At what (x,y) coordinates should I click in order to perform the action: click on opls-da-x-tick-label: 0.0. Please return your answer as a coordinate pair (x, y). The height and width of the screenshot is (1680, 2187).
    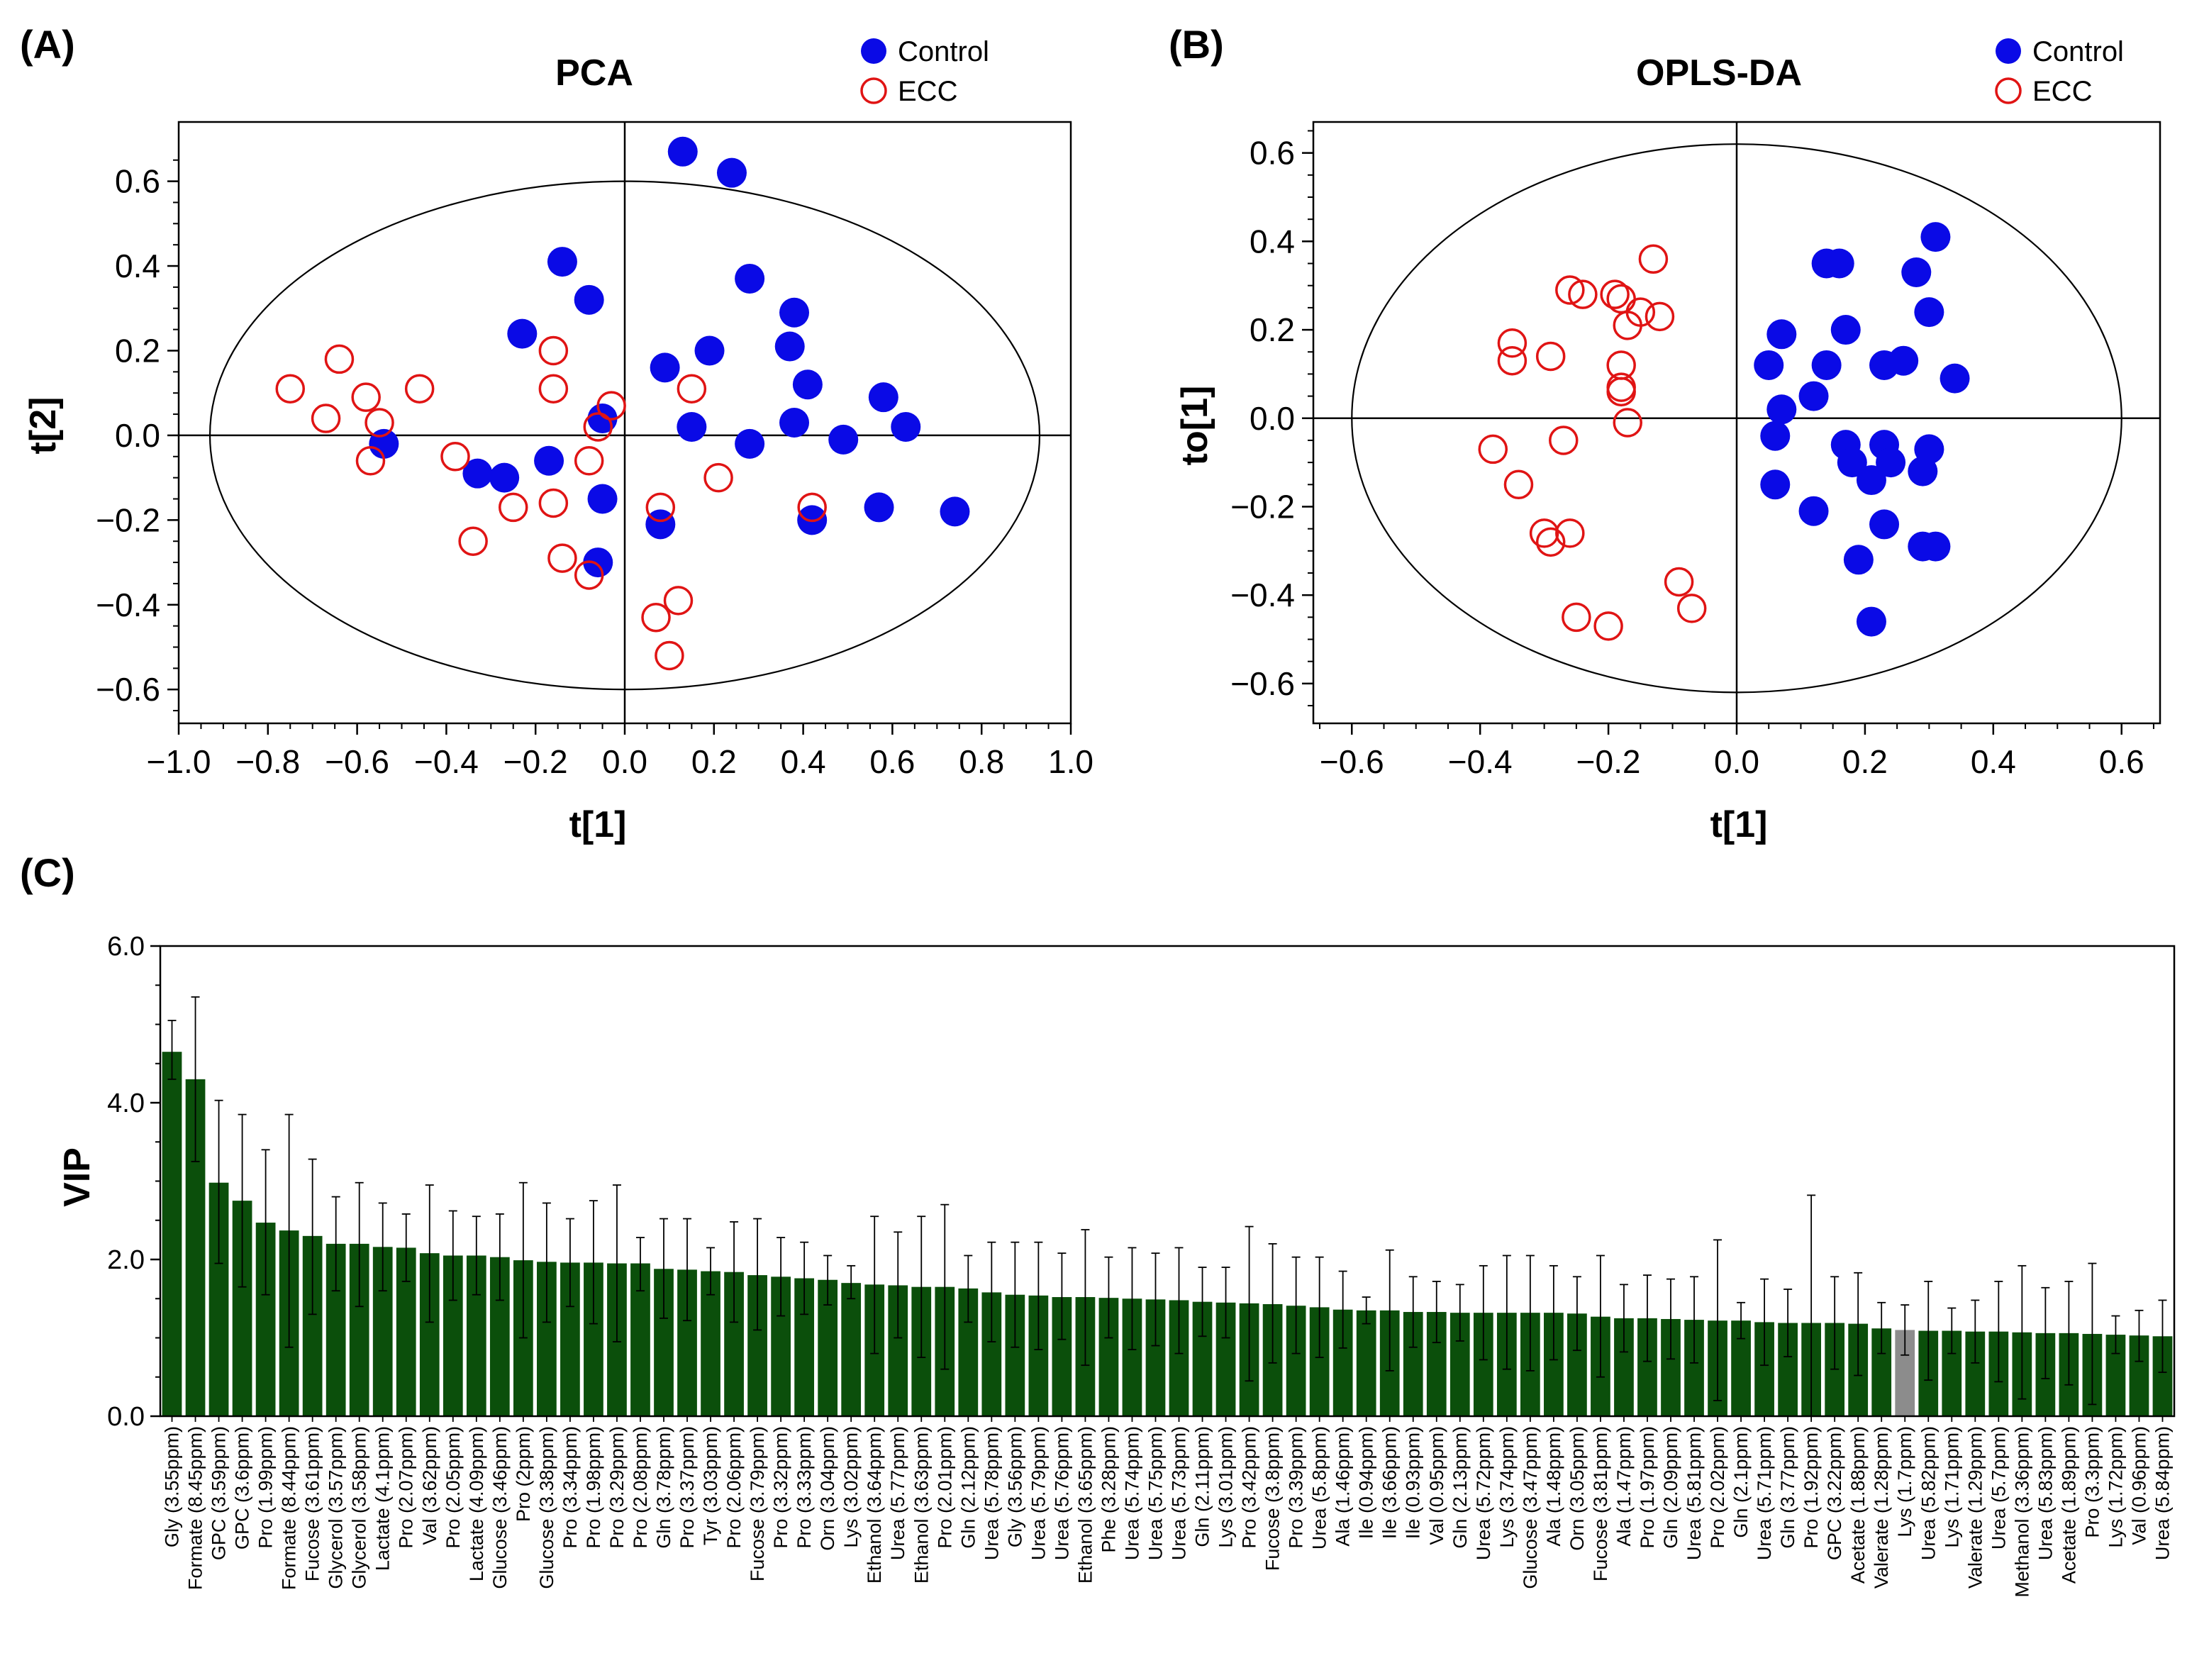
    Looking at the image, I should click on (1736, 762).